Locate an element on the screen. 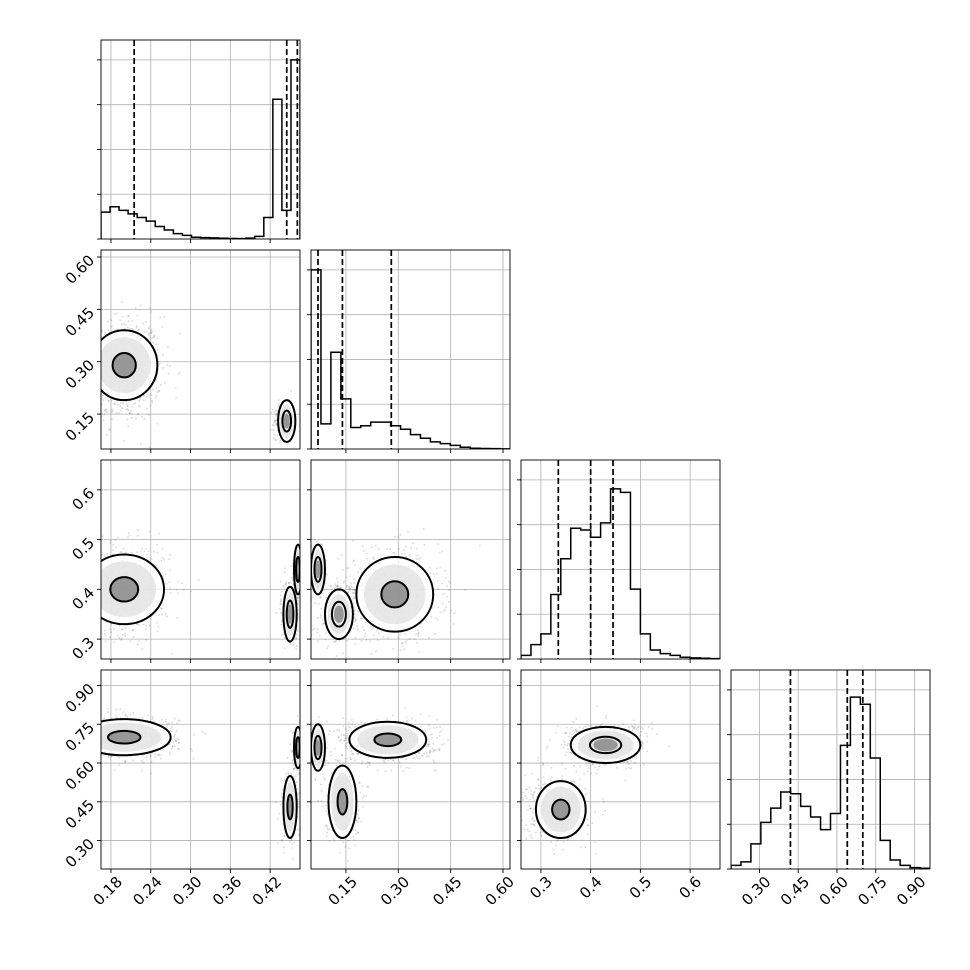  contour-outer is located at coordinates (395, 594).